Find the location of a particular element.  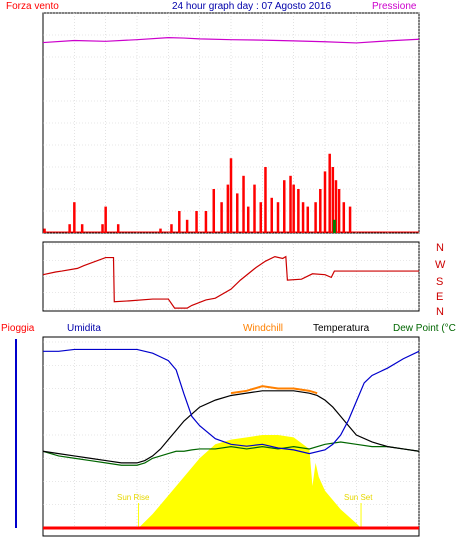

solar-area is located at coordinates (250, 481).